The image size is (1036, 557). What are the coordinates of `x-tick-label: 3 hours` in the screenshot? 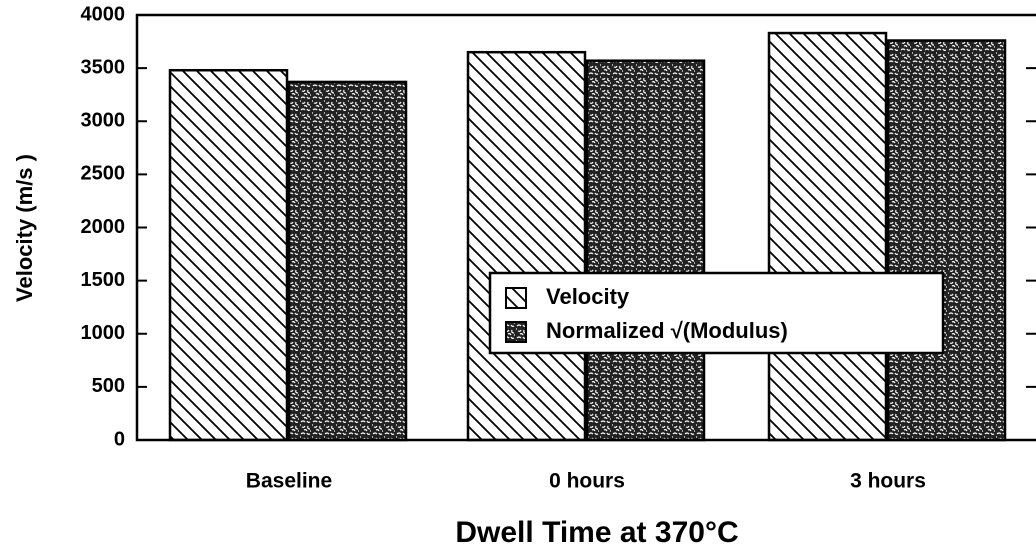 It's located at (888, 481).